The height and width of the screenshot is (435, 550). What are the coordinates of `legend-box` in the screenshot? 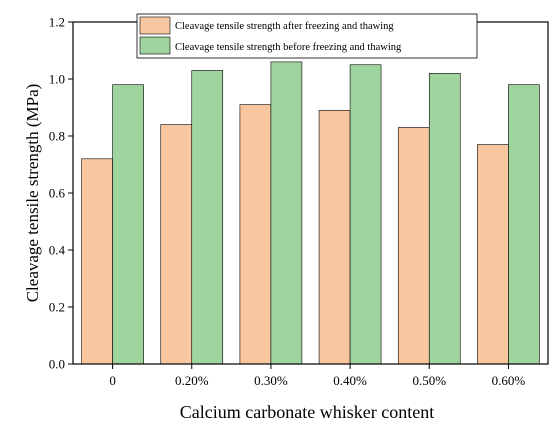 It's located at (307, 36).